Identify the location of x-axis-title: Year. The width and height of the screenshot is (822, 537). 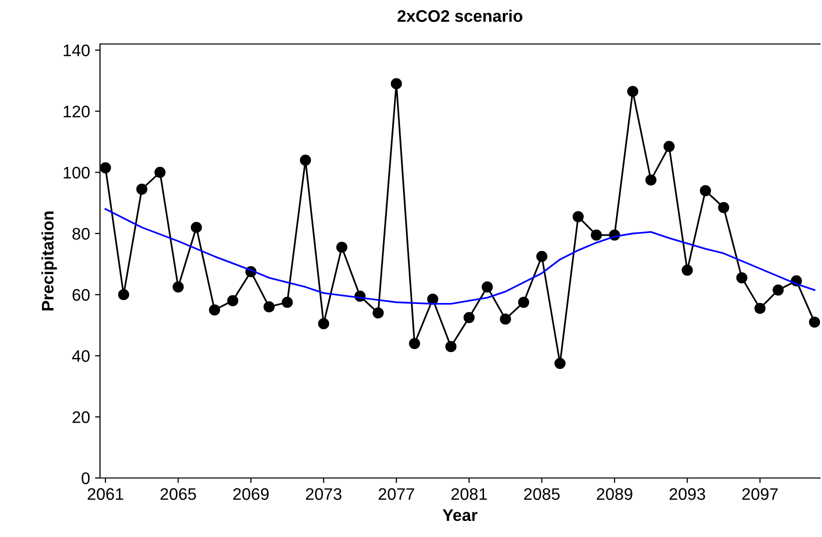
(460, 515).